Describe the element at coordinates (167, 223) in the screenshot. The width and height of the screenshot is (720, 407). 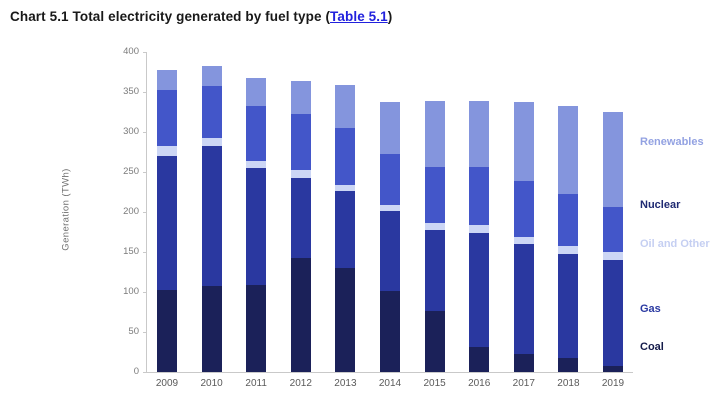
I see `bar-segment-gas-2009` at that location.